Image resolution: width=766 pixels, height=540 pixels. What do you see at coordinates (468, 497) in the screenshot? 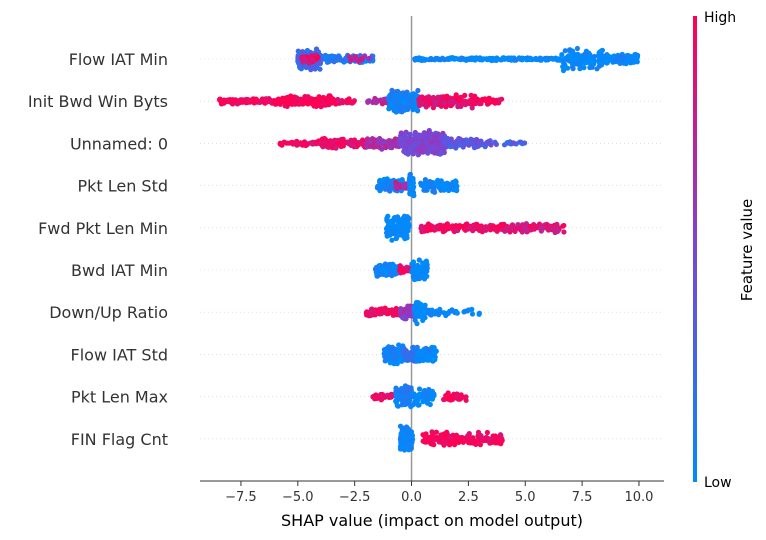
I see `x-tick-label: 2.5` at bounding box center [468, 497].